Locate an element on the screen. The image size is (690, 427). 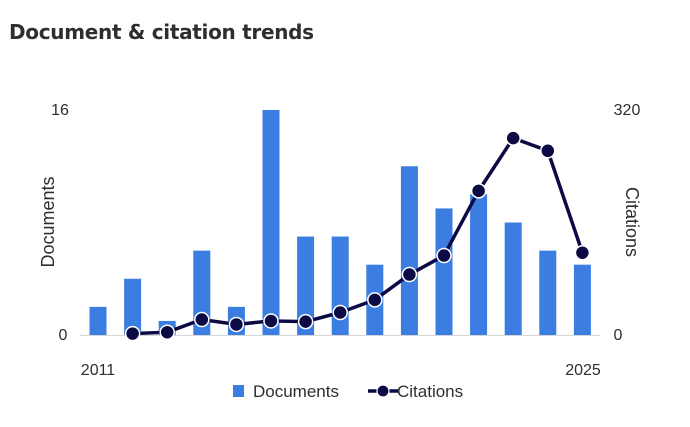
documents-bar-2016 is located at coordinates (271, 222).